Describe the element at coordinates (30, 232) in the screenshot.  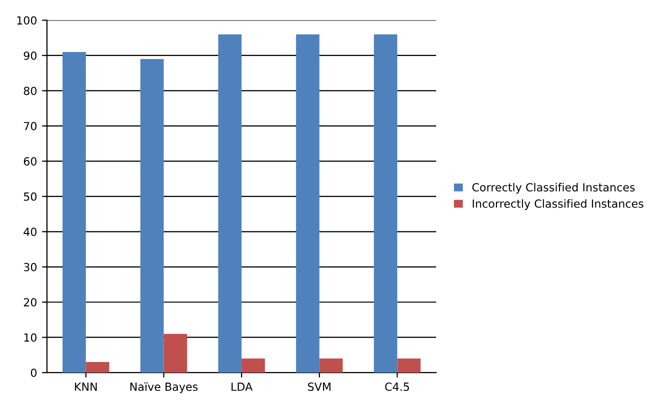
I see `y-tick-label: 40` at that location.